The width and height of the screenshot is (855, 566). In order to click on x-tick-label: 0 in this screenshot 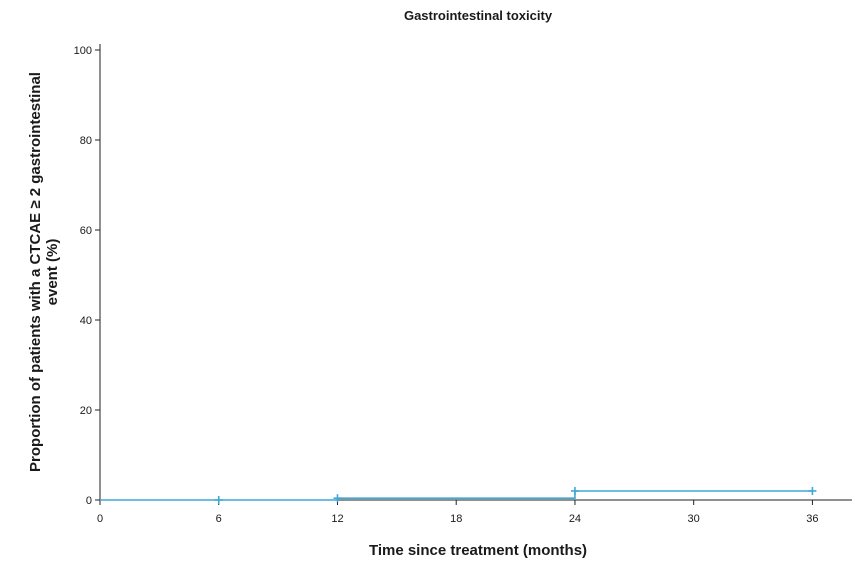, I will do `click(100, 519)`.